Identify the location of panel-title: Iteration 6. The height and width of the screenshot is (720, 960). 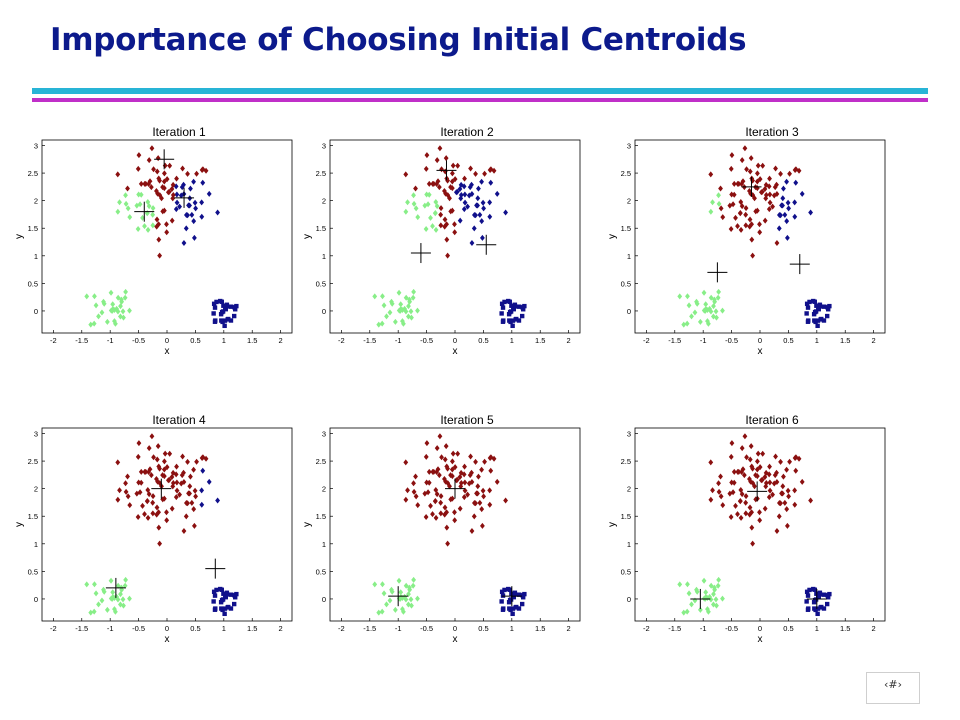
(772, 420).